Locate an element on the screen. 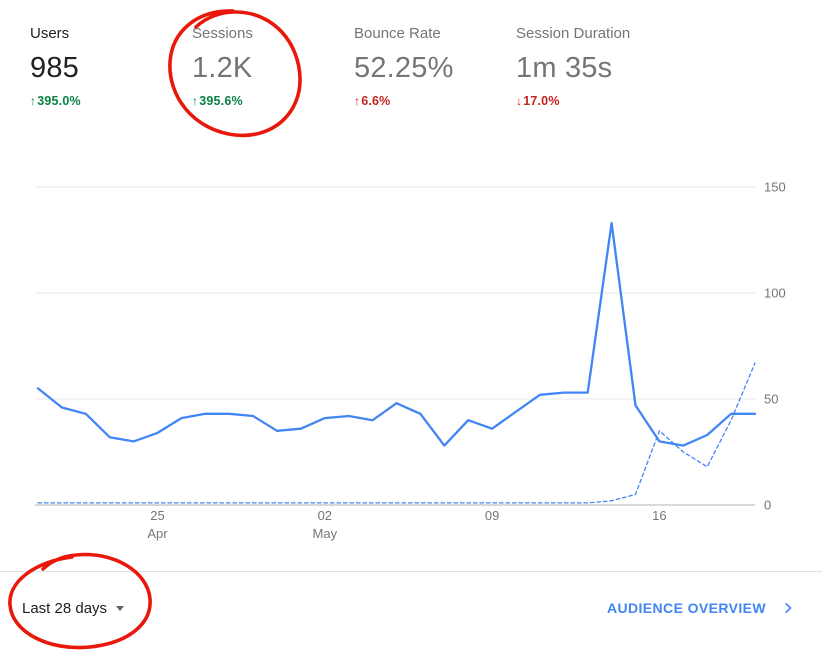 The height and width of the screenshot is (652, 822). date-range-selector: Last 28 days is located at coordinates (73, 608).